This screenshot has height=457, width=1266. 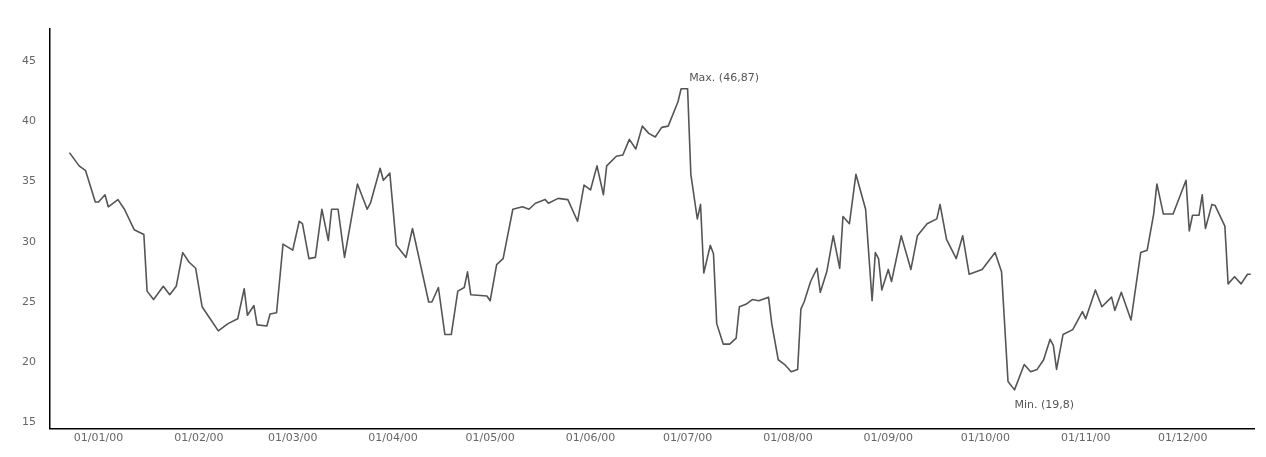 What do you see at coordinates (293, 437) in the screenshot?
I see `x-tick-label: 01/03/00` at bounding box center [293, 437].